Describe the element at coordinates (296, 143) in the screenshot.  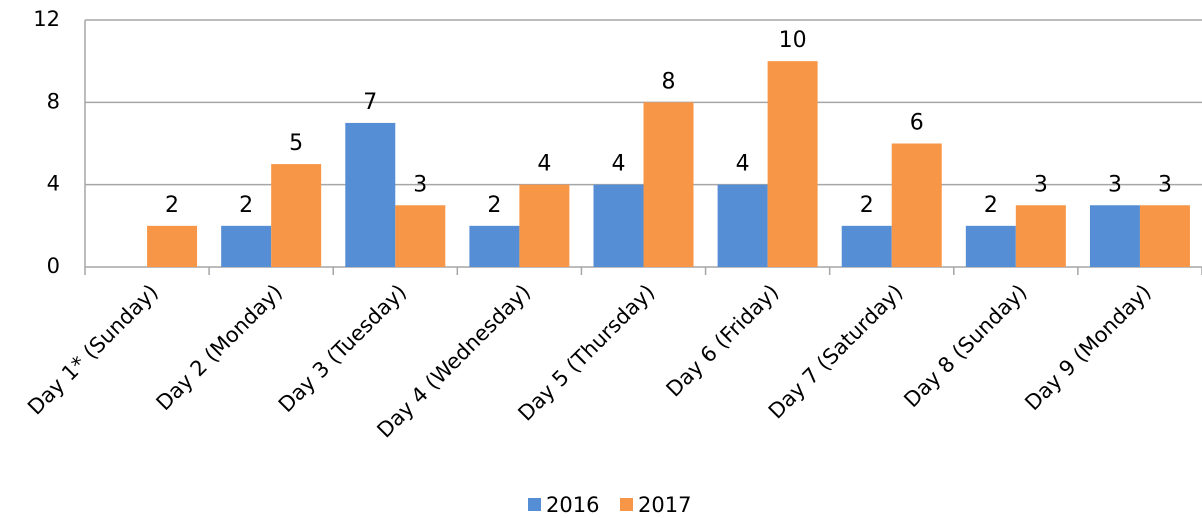
I see `data-label: 5` at that location.